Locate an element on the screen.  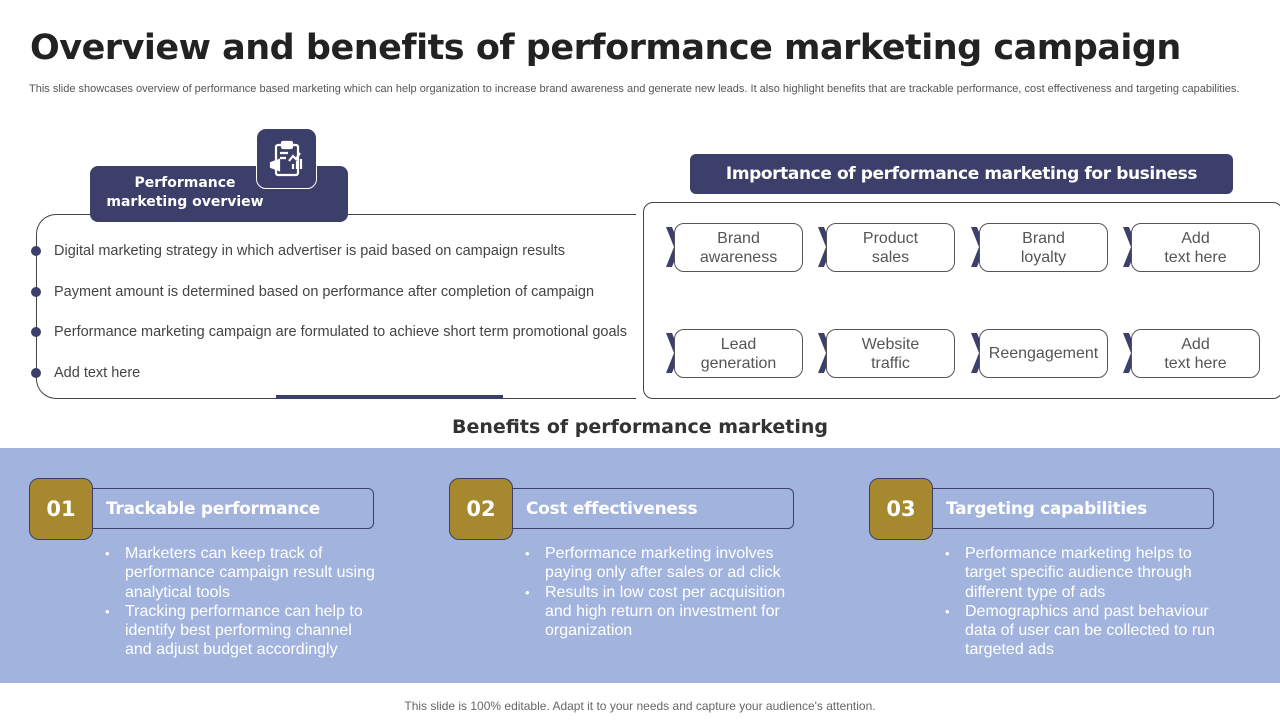
importance-item: Product sales is located at coordinates (890, 247).